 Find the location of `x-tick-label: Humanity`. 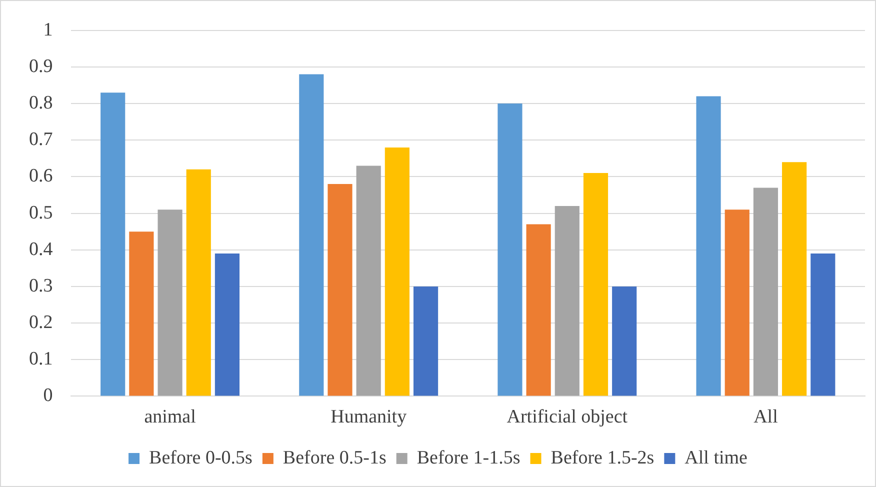

x-tick-label: Humanity is located at coordinates (369, 417).